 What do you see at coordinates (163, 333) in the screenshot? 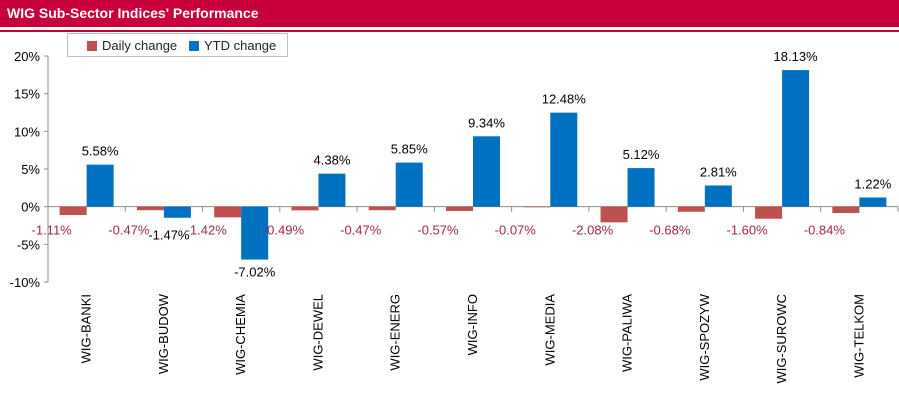
I see `category-label: WIG-BUDOW` at bounding box center [163, 333].